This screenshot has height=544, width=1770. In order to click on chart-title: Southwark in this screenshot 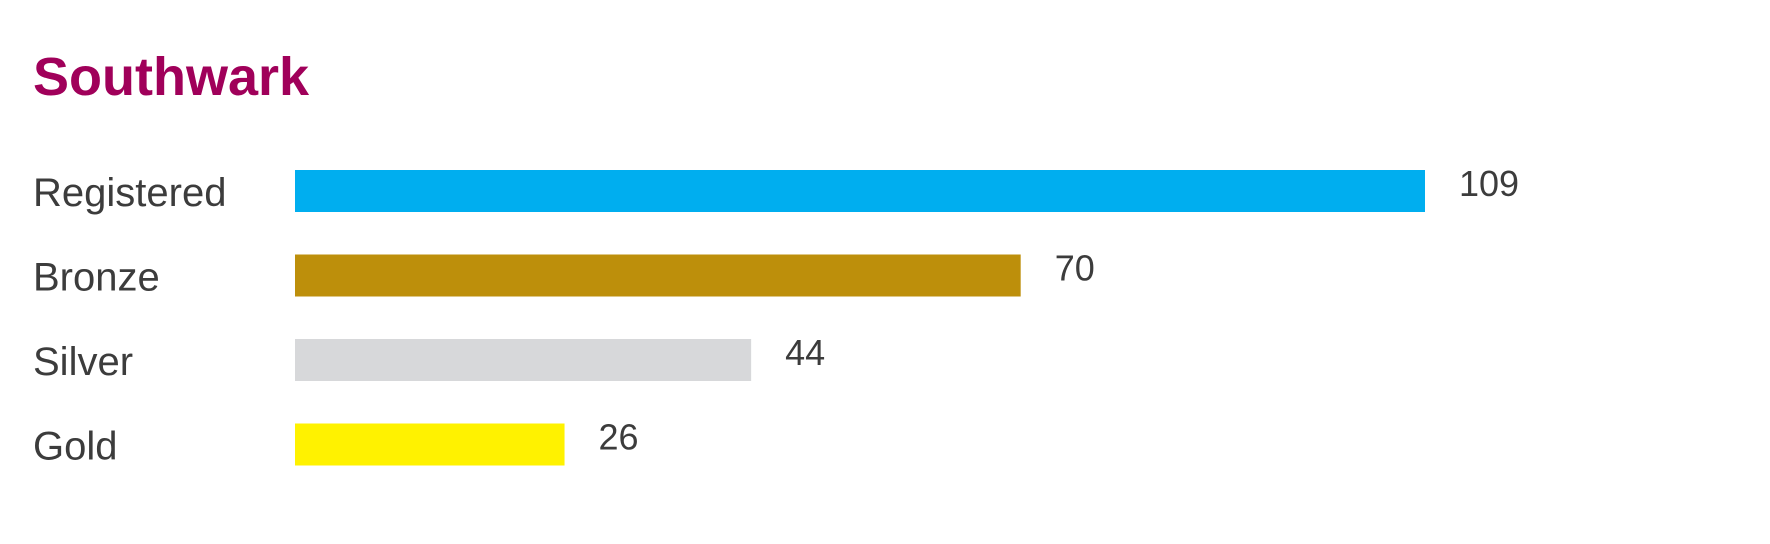, I will do `click(171, 77)`.